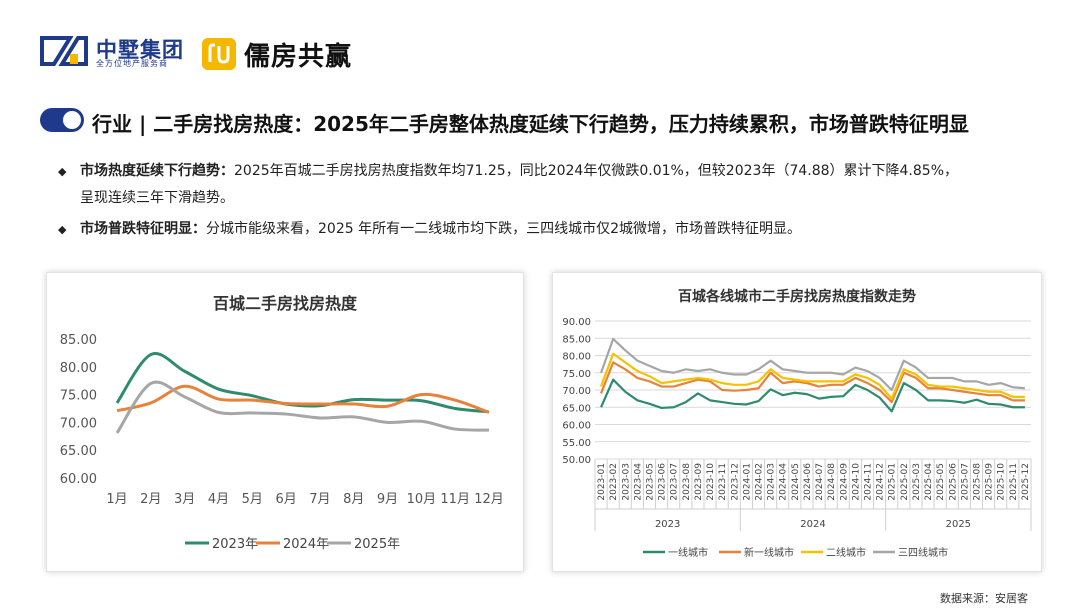 This screenshot has width=1080, height=608. I want to click on legend-label: 2024年, so click(306, 544).